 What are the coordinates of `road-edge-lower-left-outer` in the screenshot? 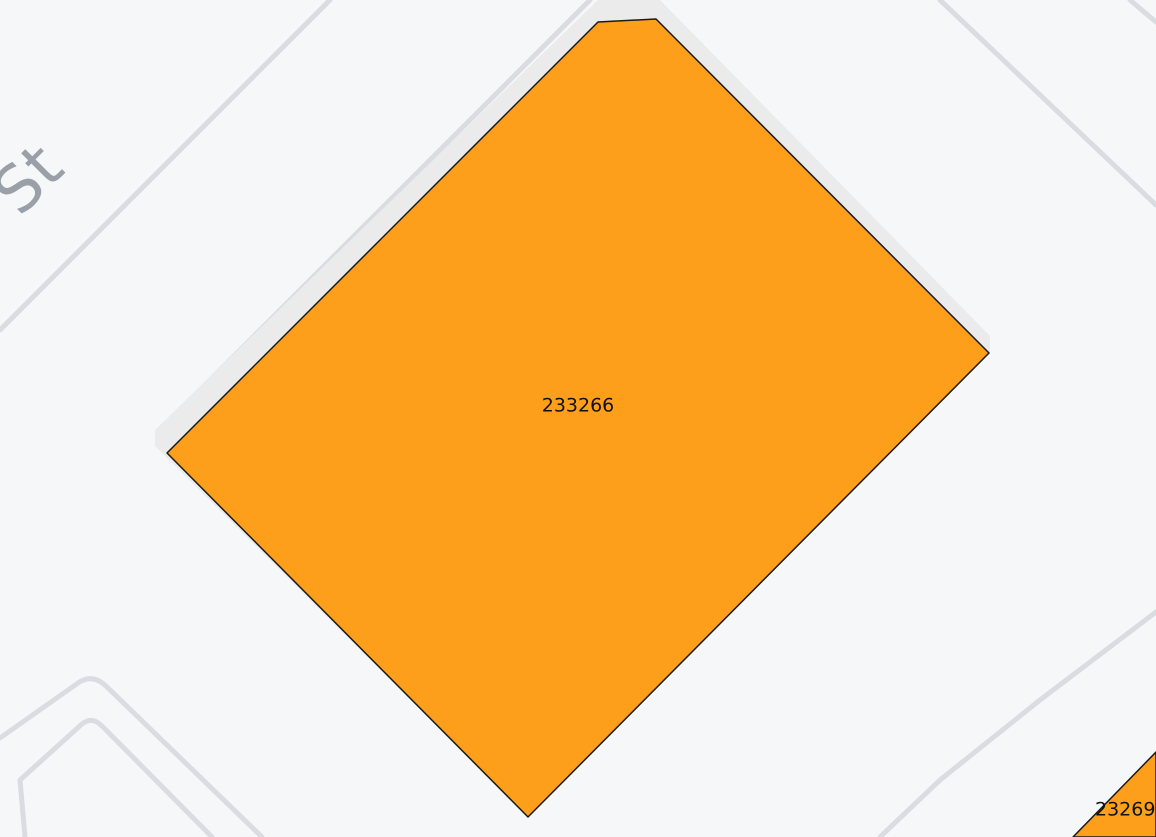 It's located at (132, 756).